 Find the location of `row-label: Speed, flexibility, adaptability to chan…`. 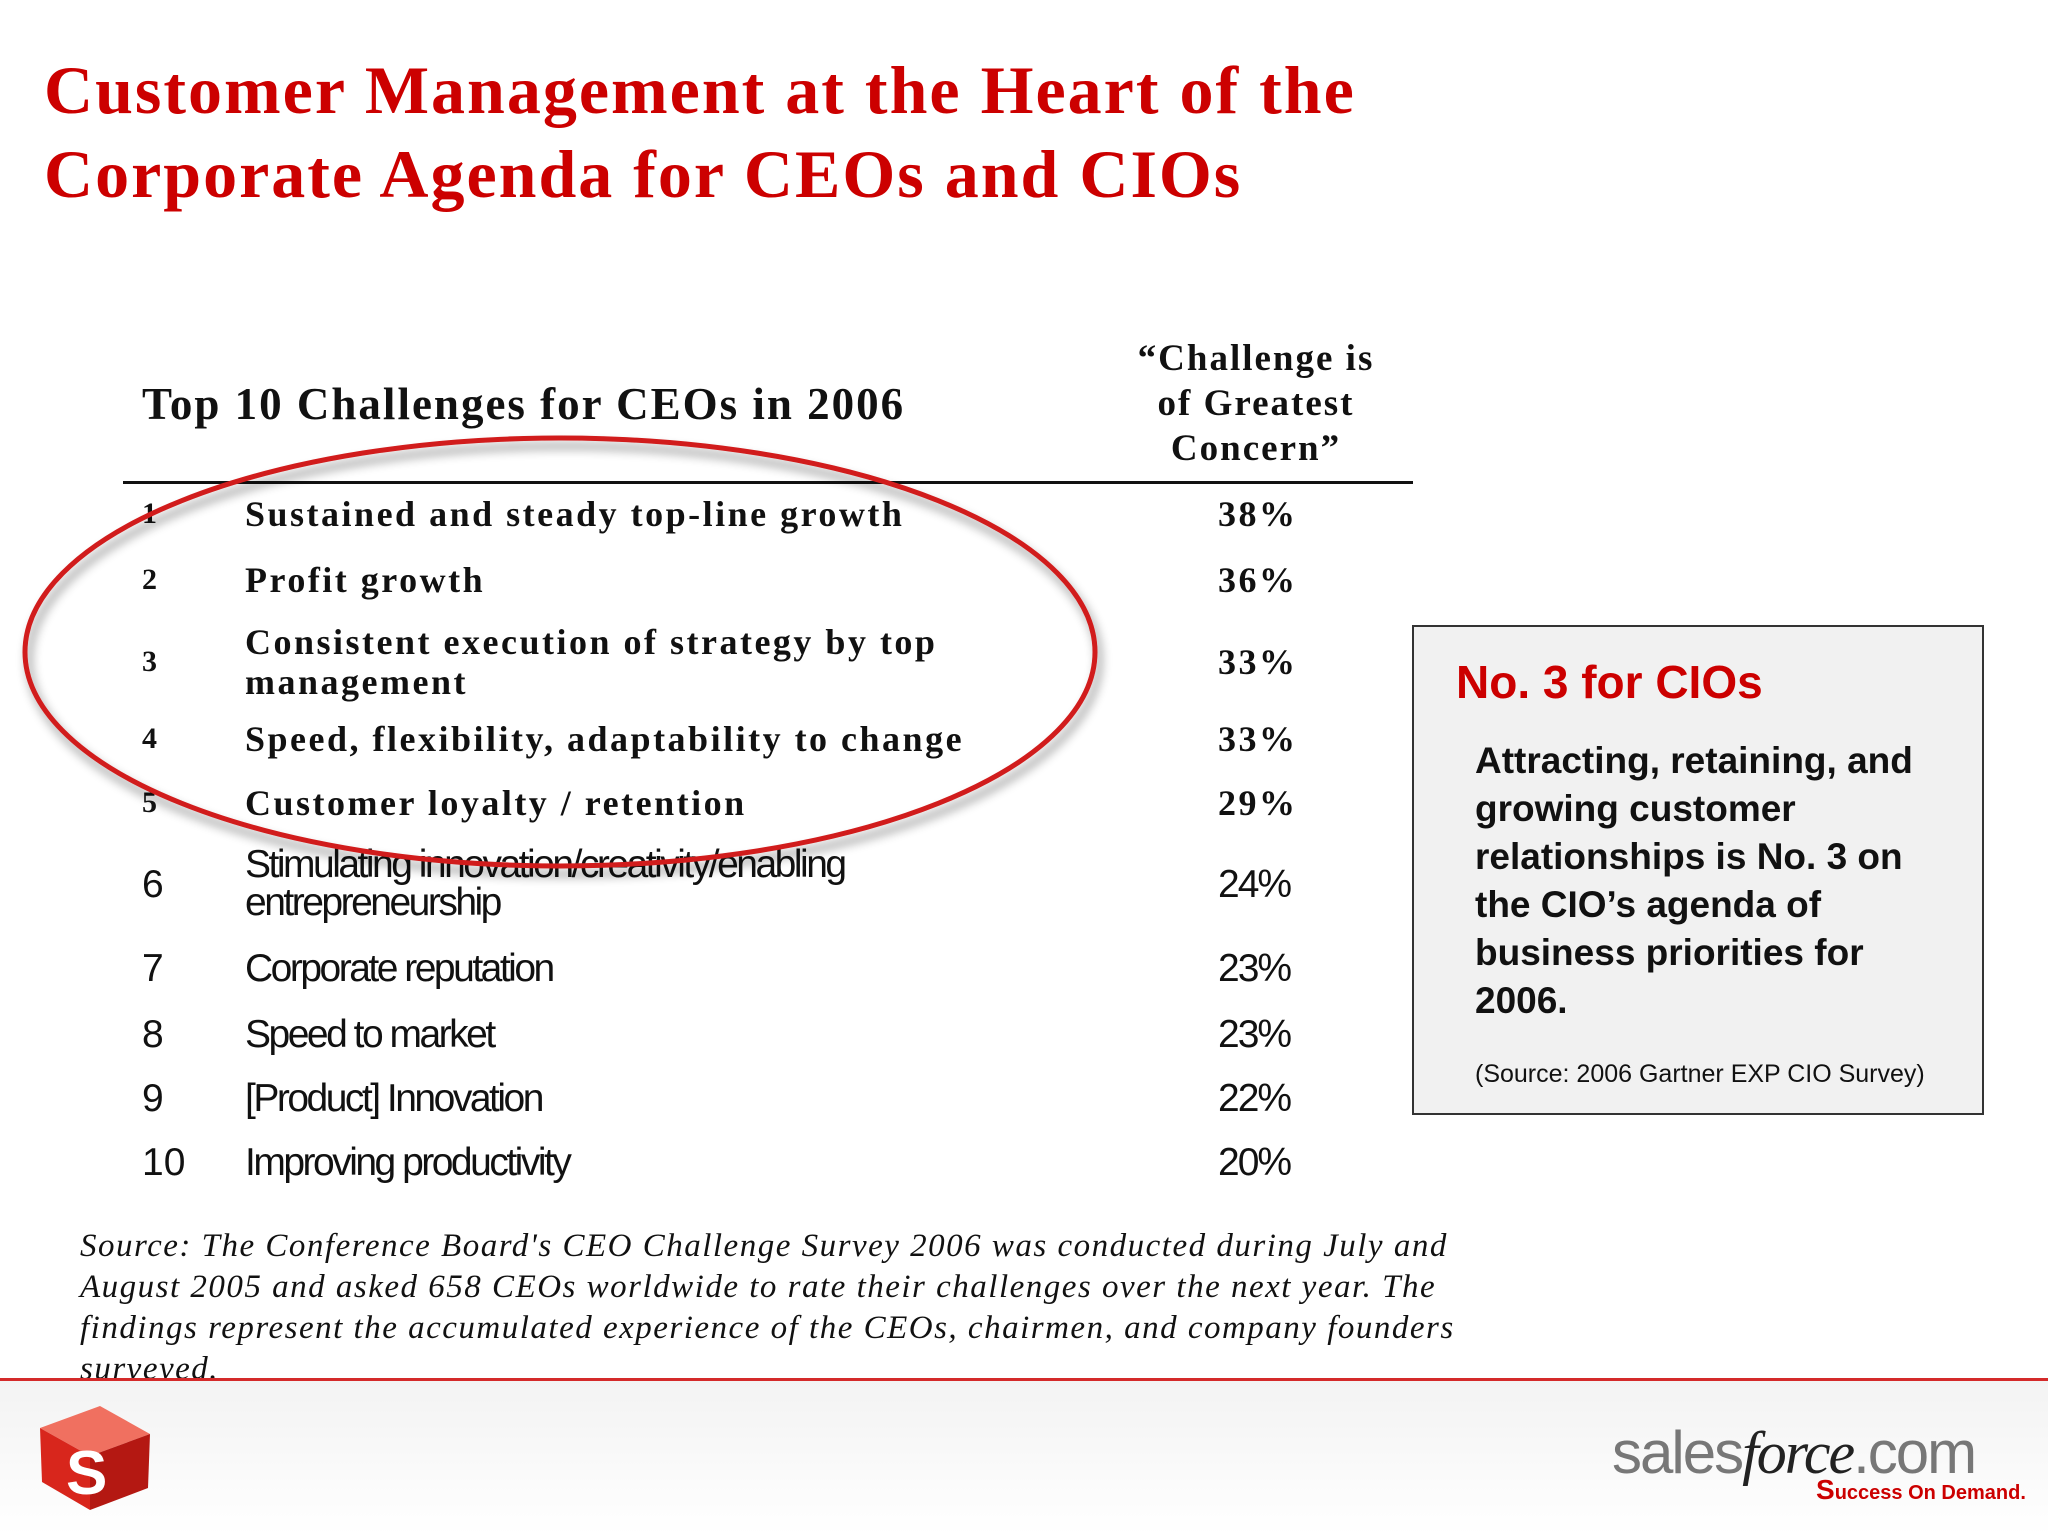

row-label: Speed, flexibility, adaptability to chan… is located at coordinates (605, 739).